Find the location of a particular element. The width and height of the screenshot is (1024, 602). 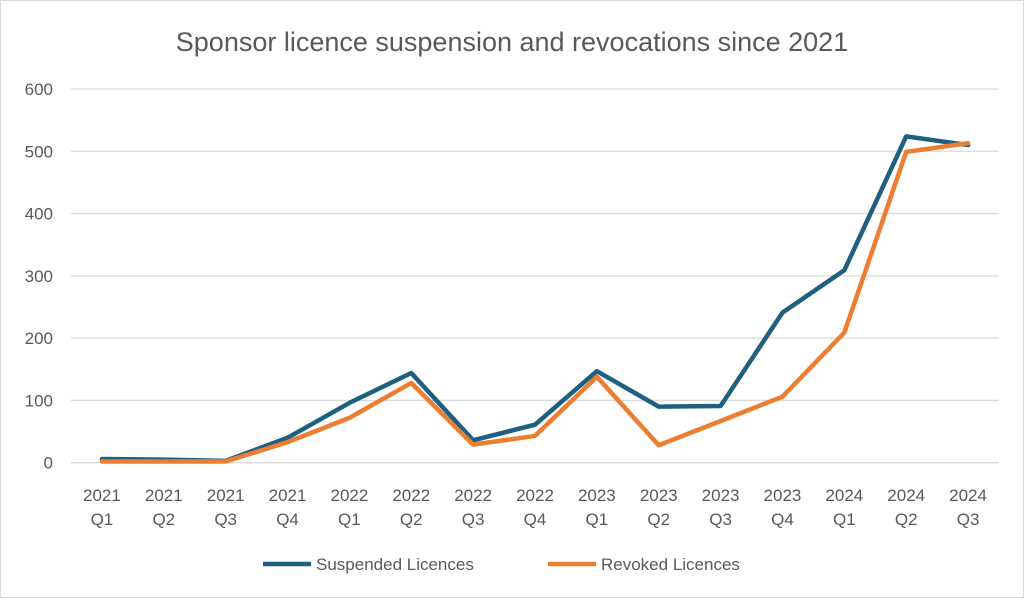

legend-label: Revoked Licences is located at coordinates (670, 564).